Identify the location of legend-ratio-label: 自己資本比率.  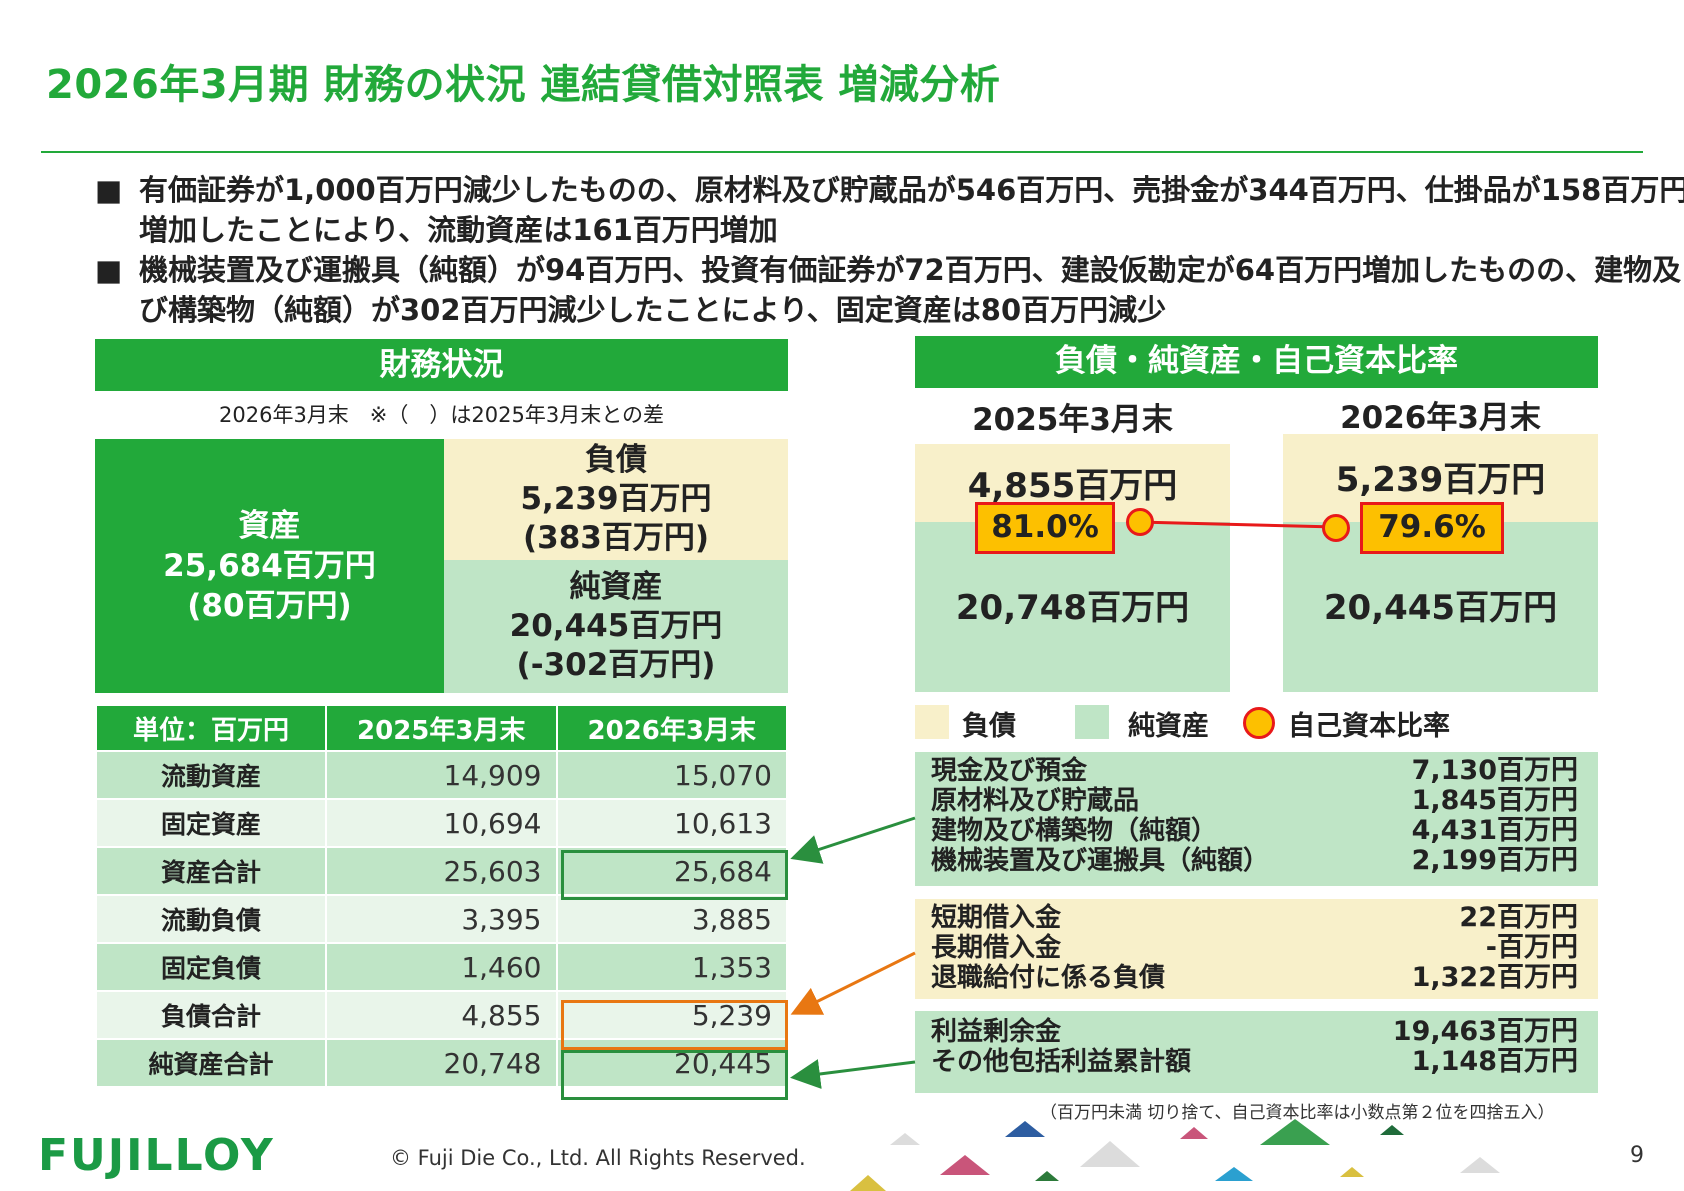
(1369, 726).